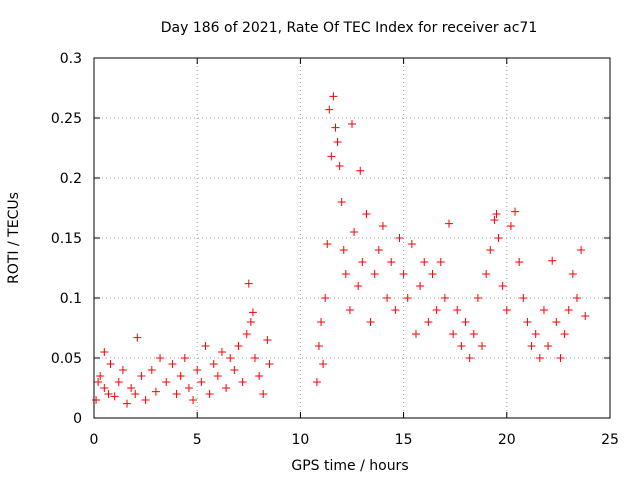  I want to click on y-tick-label: 0.2, so click(71, 179).